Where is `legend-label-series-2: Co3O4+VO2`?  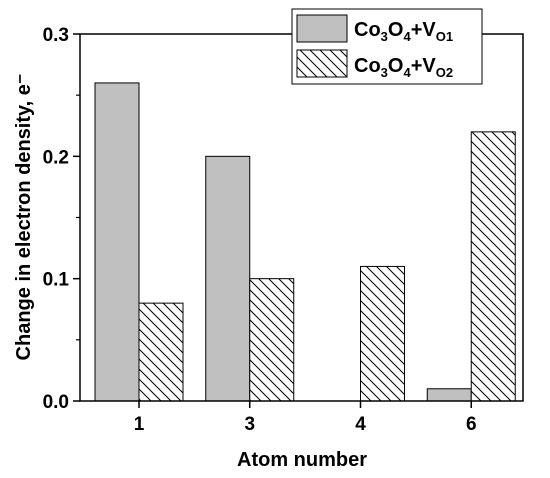
legend-label-series-2: Co3O4+VO2 is located at coordinates (403, 67).